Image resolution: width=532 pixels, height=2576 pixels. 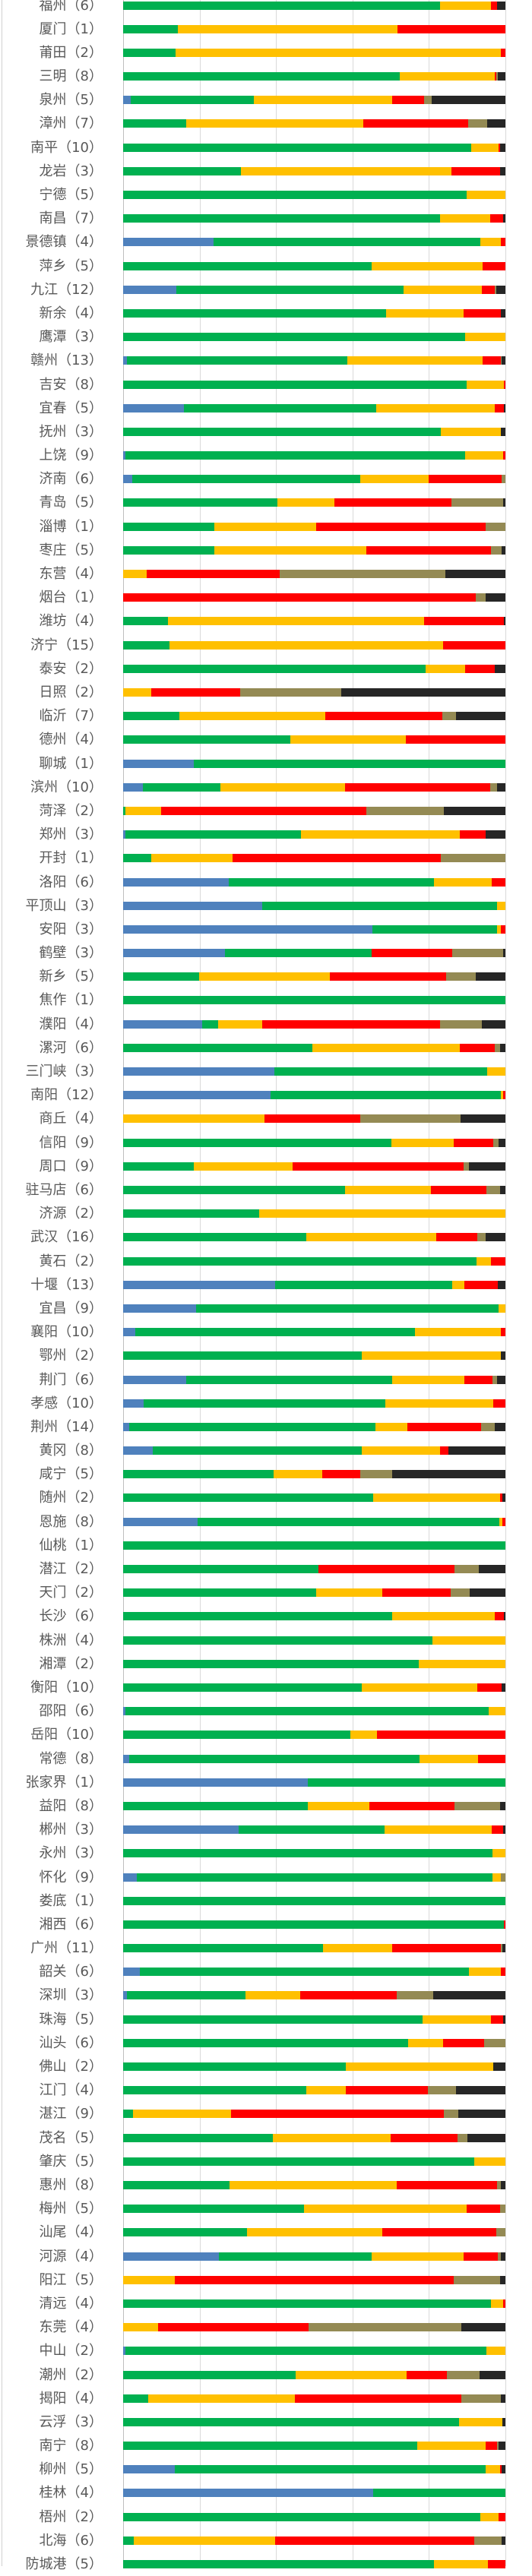 I want to click on bar-row: 柳州（5）, so click(x=266, y=2469).